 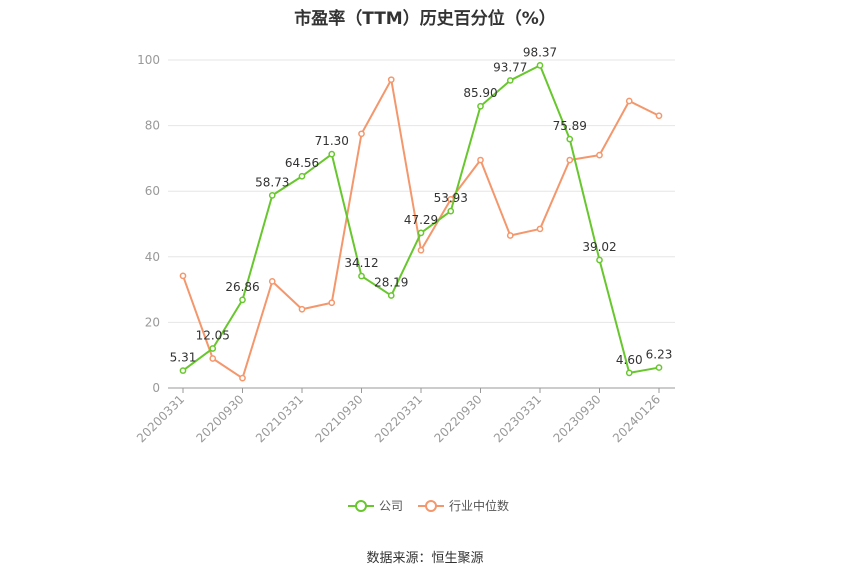 I want to click on data-label: 71.30, so click(x=332, y=141).